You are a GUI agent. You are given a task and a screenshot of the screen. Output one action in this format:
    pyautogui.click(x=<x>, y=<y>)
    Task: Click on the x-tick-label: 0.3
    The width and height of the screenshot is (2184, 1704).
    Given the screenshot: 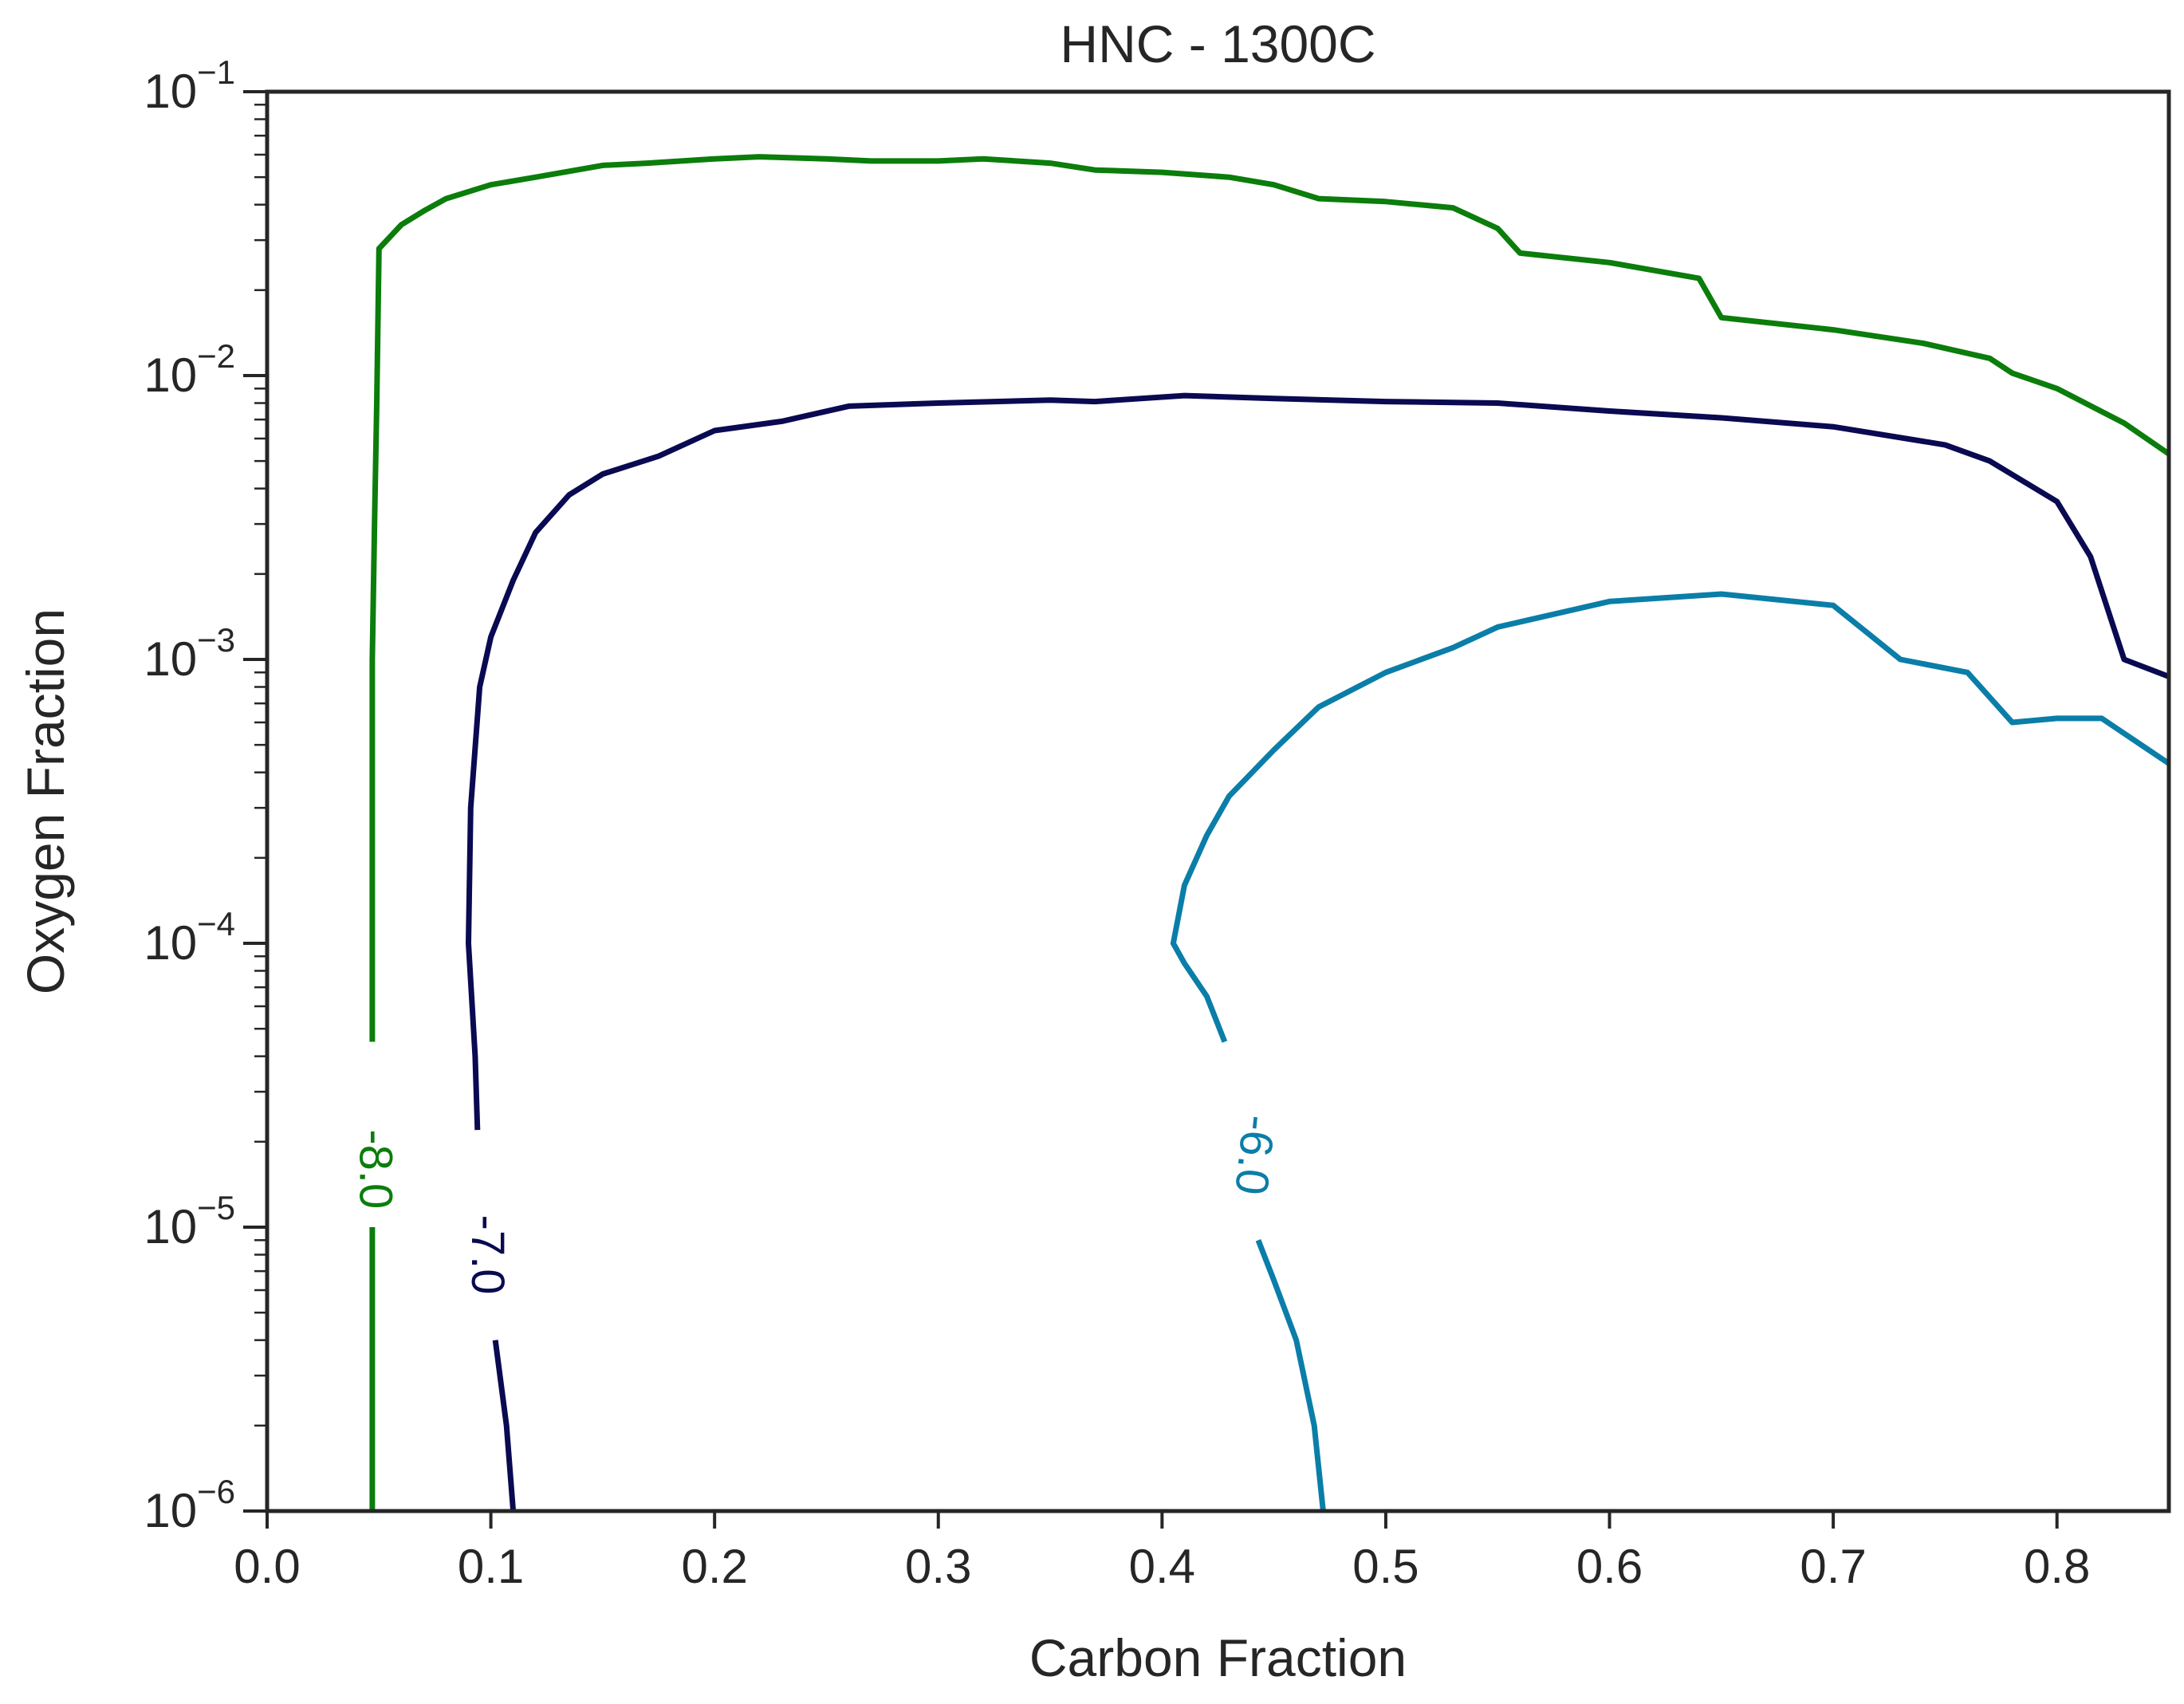 What is the action you would take?
    pyautogui.click(x=938, y=1566)
    